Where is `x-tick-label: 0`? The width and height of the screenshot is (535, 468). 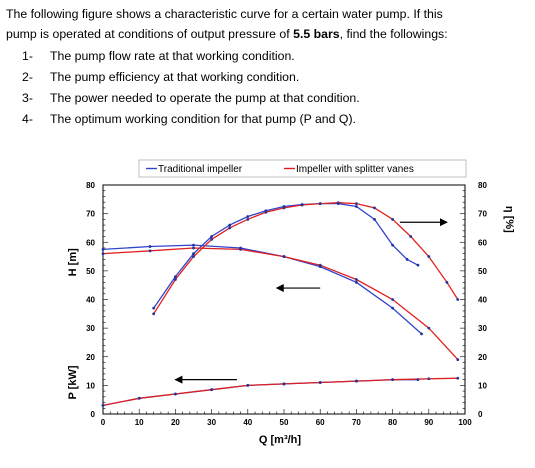
x-tick-label: 0 is located at coordinates (103, 422).